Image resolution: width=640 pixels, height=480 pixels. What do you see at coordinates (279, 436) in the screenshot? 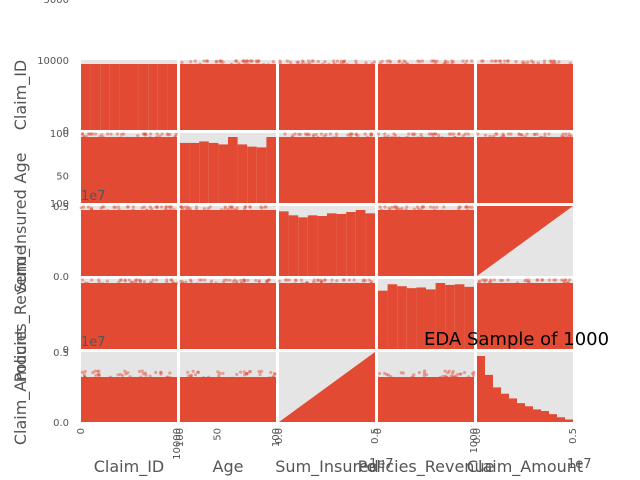
I see `x-tick-label: 0.0` at bounding box center [279, 436].